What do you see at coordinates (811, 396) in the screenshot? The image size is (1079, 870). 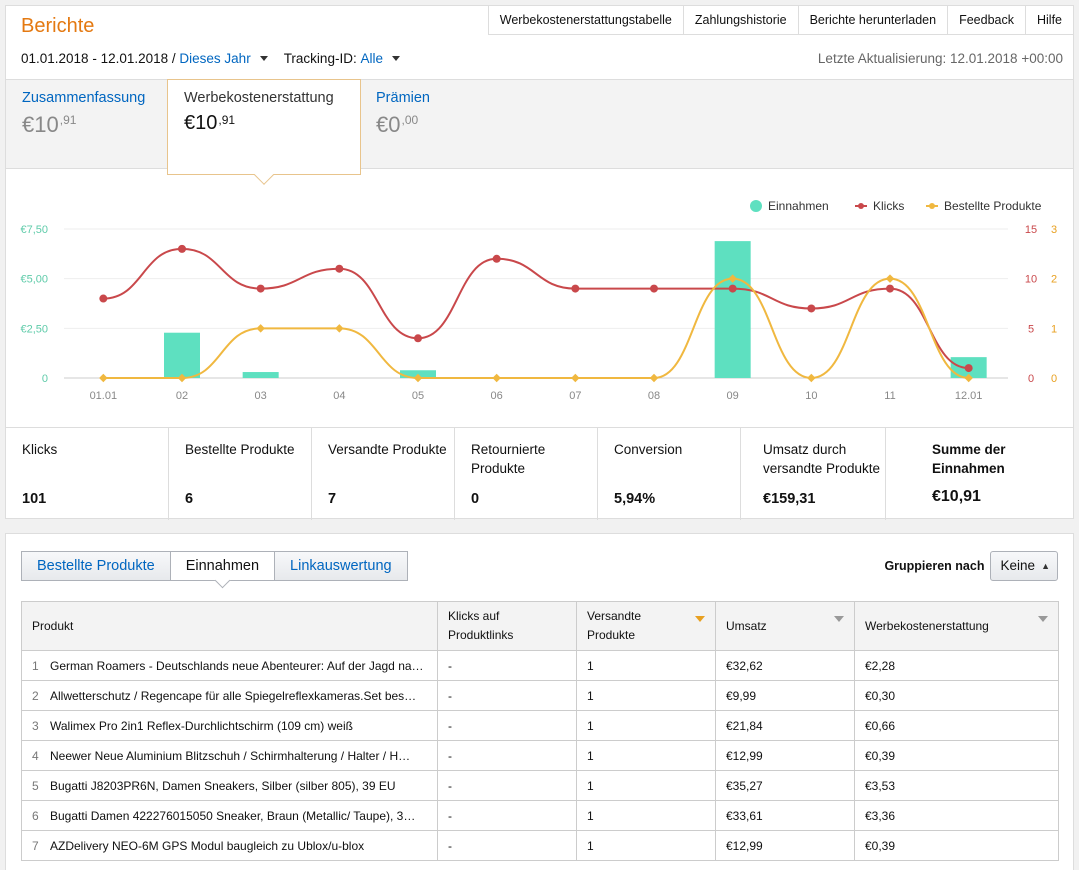 I see `x-axis-tick: 10` at bounding box center [811, 396].